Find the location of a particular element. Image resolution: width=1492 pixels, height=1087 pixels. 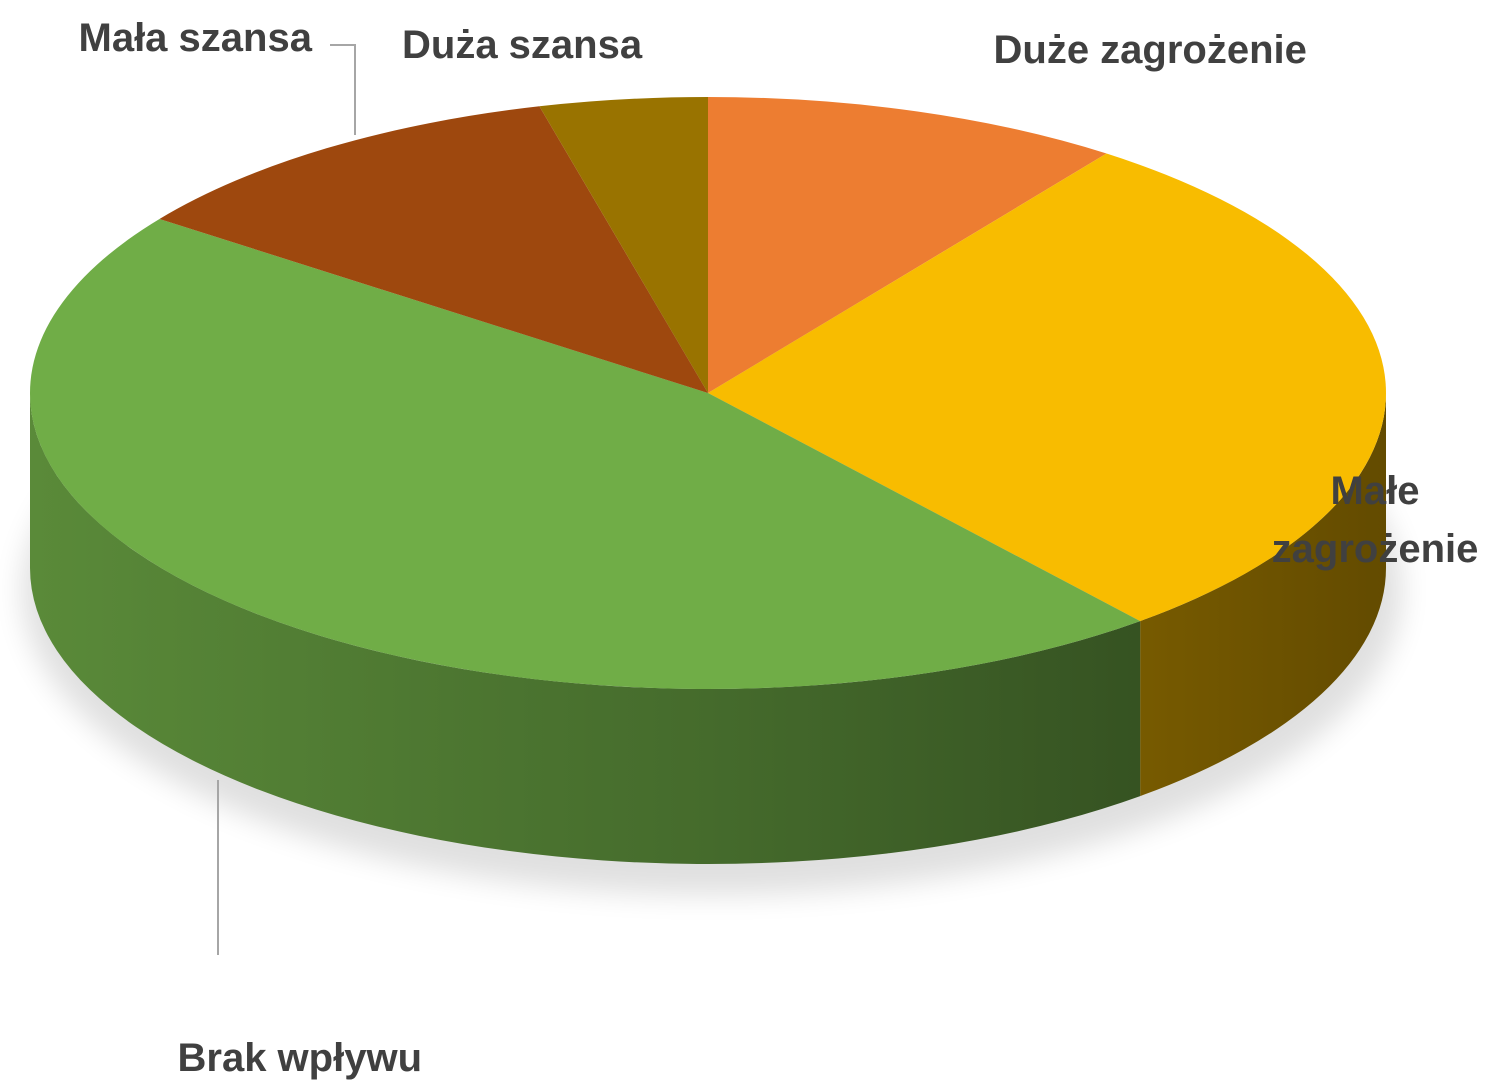

slice-label: Brak wpływu is located at coordinates (300, 1058).